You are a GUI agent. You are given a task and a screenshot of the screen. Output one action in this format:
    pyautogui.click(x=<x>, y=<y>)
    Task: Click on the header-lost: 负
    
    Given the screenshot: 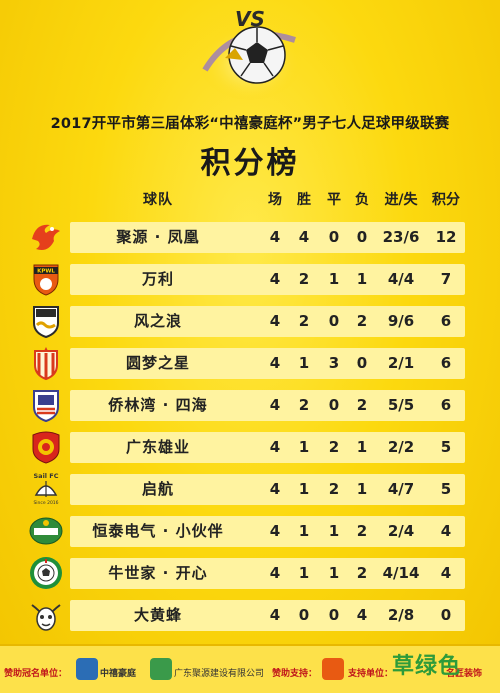 What is the action you would take?
    pyautogui.click(x=362, y=200)
    